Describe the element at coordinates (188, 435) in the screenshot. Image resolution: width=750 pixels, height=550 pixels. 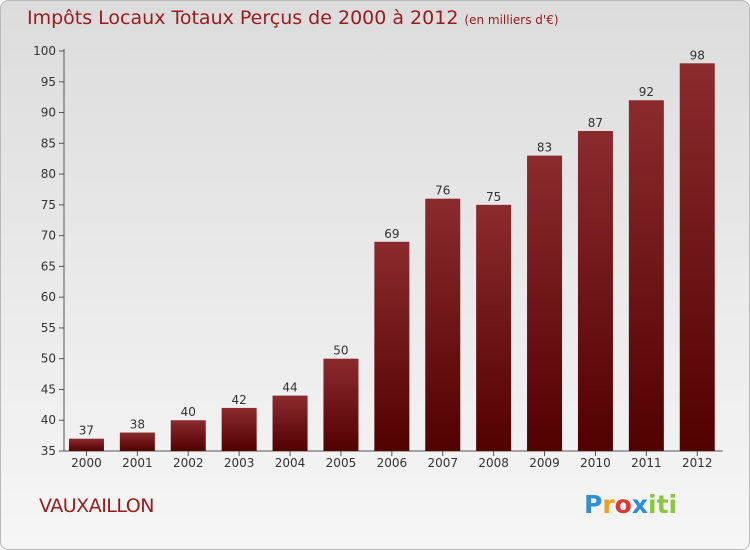
I see `bar-2002` at that location.